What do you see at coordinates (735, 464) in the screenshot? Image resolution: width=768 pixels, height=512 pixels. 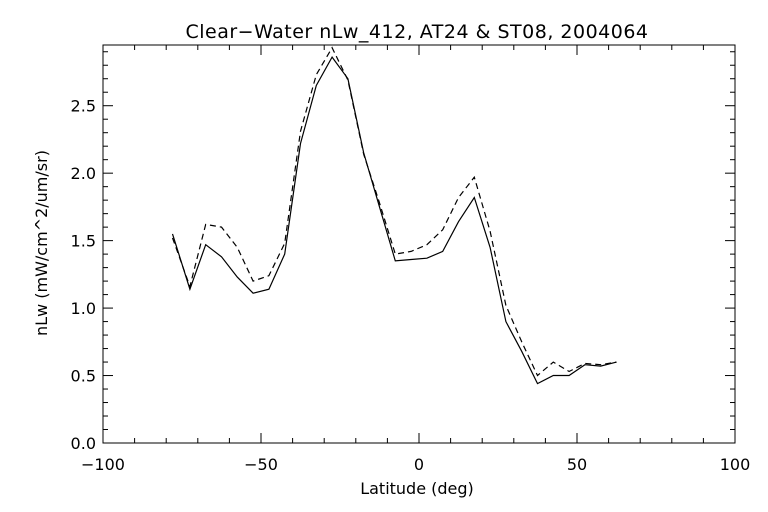 I see `x-tick-label: 100` at bounding box center [735, 464].